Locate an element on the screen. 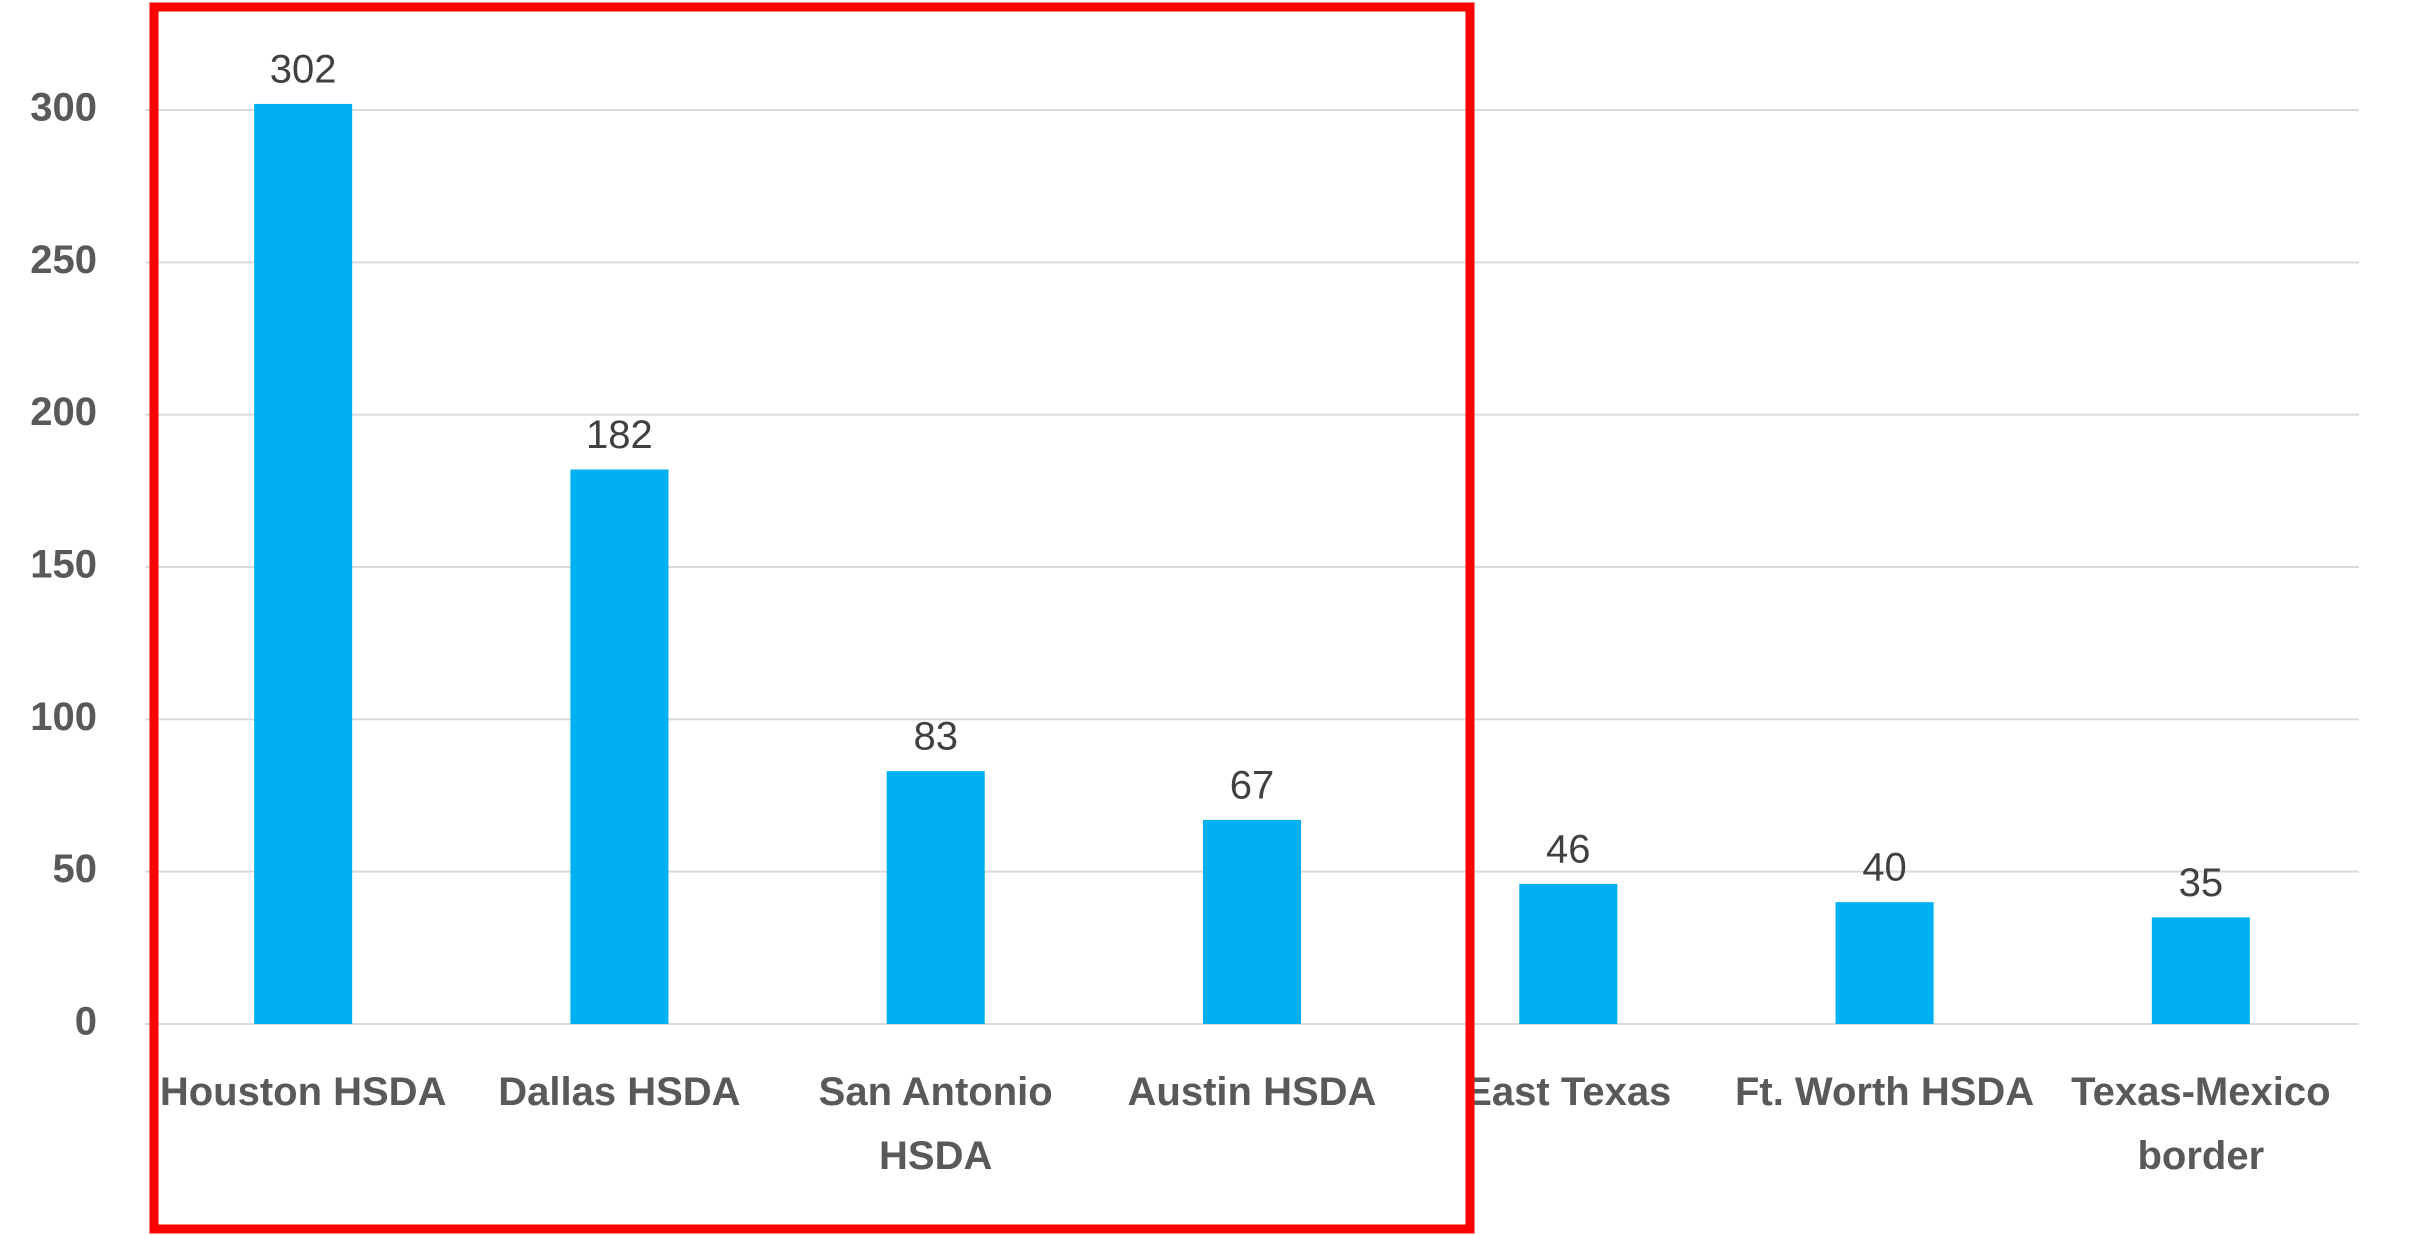  x-tick-label: Houston HSDA is located at coordinates (303, 1092).